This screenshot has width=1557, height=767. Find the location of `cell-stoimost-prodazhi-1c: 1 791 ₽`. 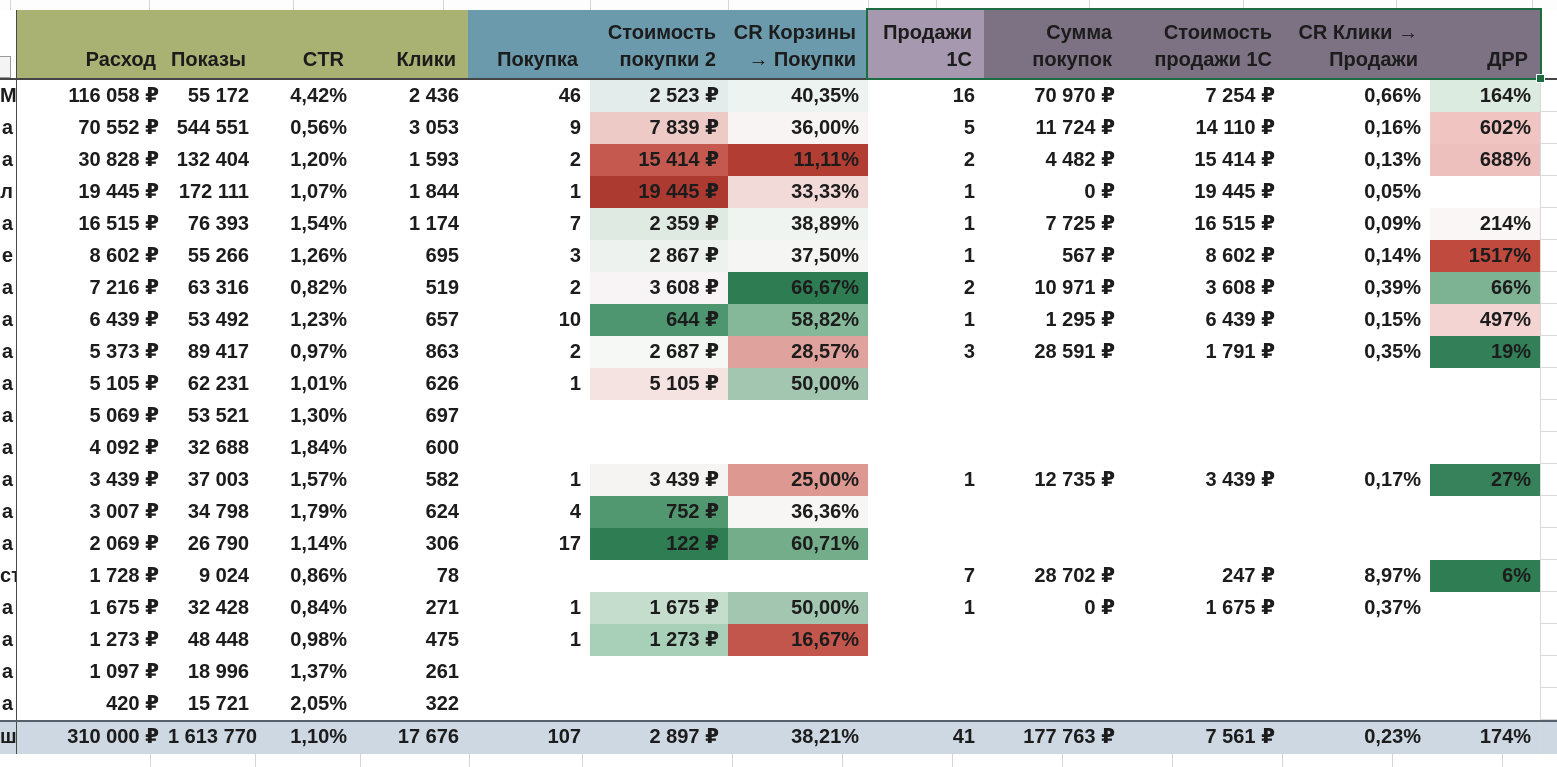

cell-stoimost-prodazhi-1c: 1 791 ₽ is located at coordinates (1240, 352).